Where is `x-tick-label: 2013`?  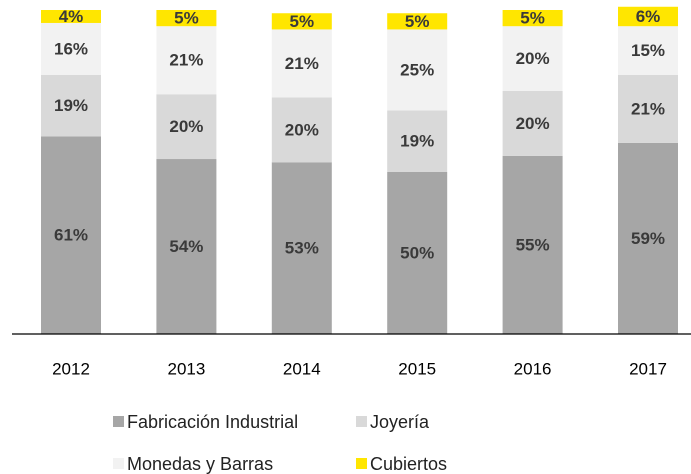 x-tick-label: 2013 is located at coordinates (186, 368).